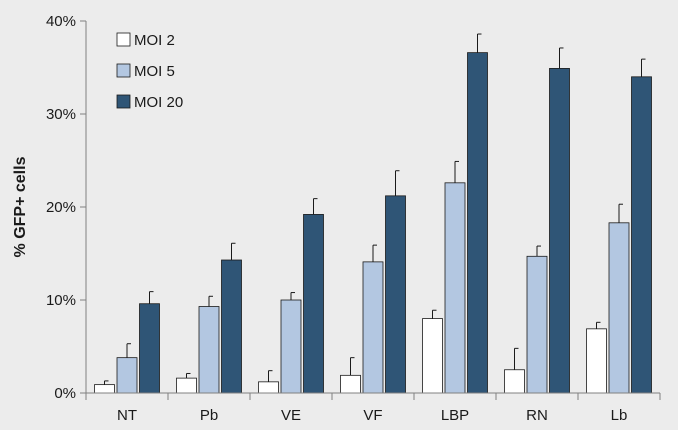  I want to click on bar-moi-2-ve, so click(268, 387).